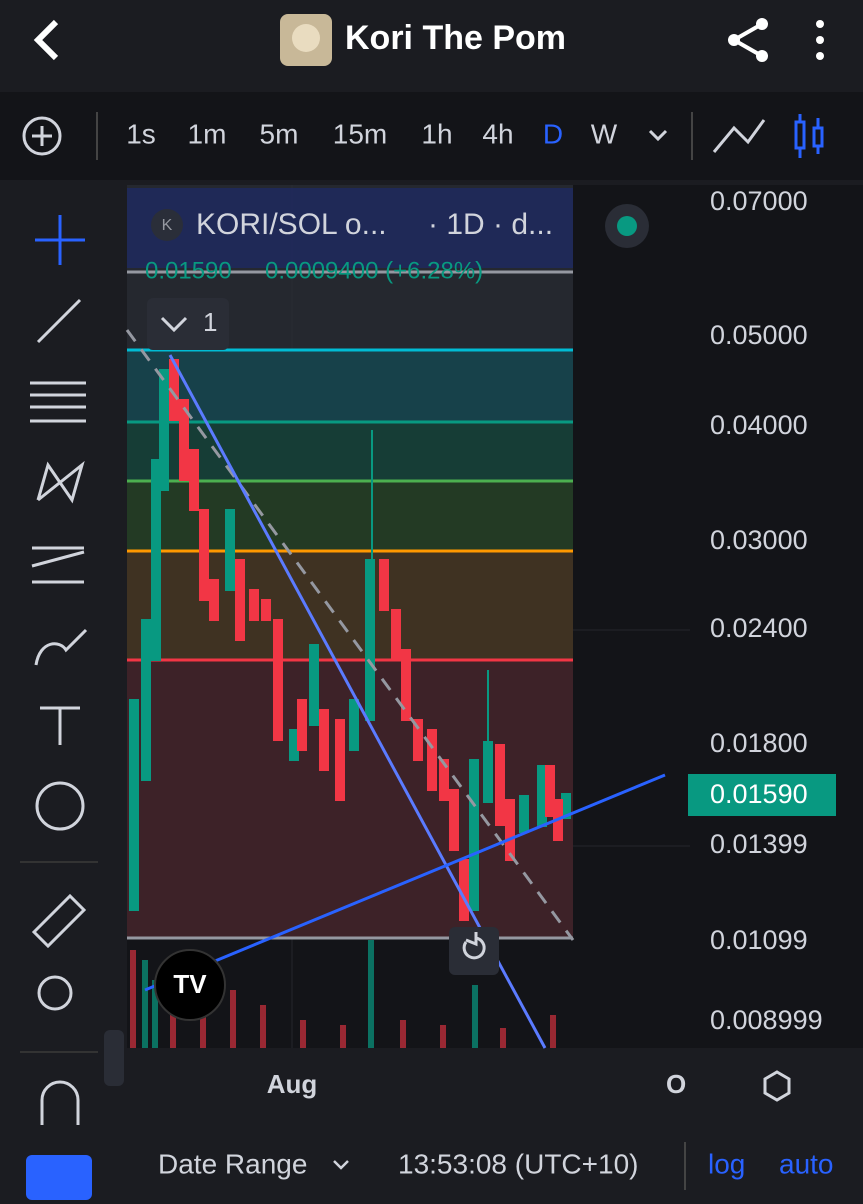 The image size is (863, 1204). I want to click on price-label: 0.01099, so click(759, 940).